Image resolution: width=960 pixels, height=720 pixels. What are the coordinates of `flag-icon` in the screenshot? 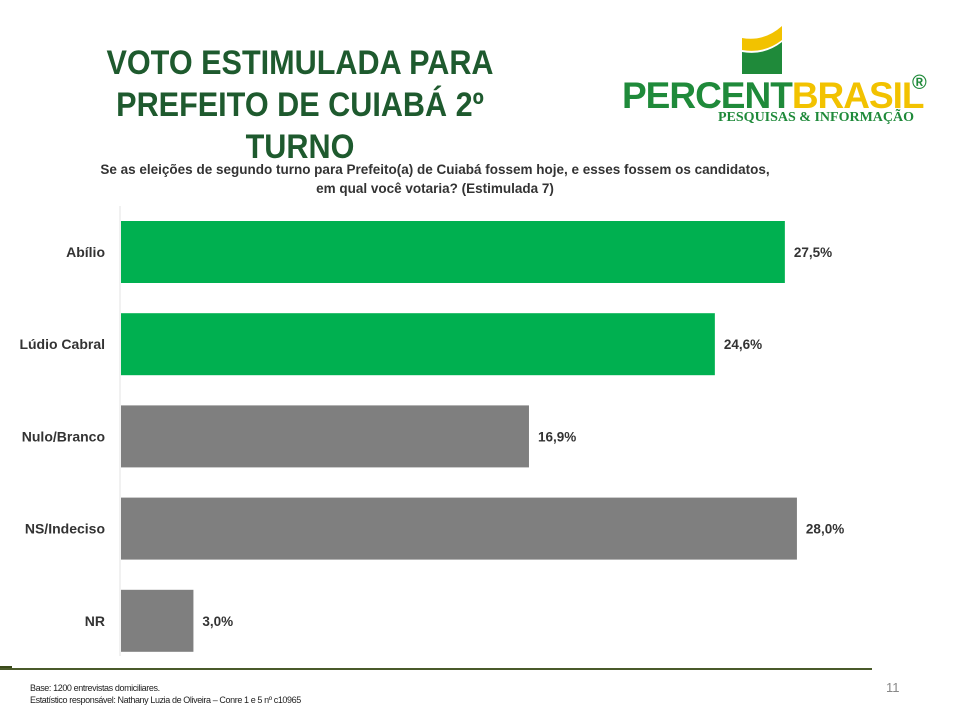 It's located at (762, 50).